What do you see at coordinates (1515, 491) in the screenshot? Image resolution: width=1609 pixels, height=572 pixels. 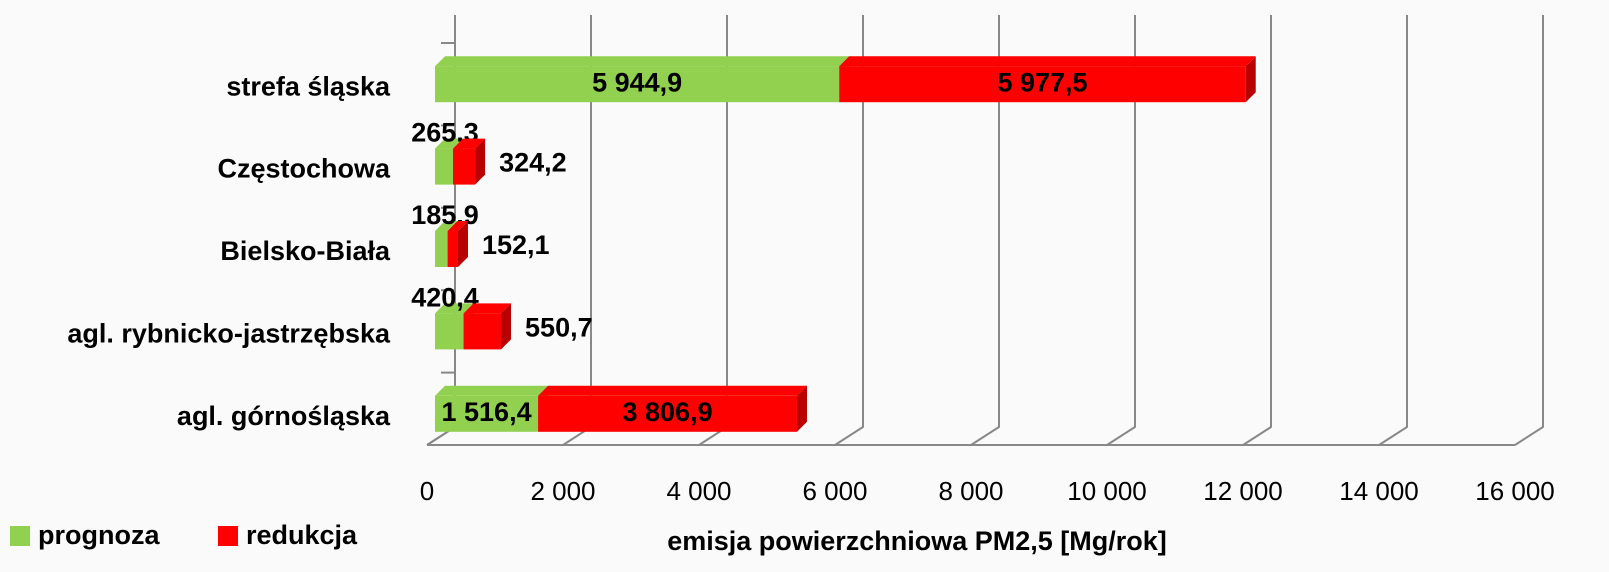 I see `x-tick-label: 16 000` at bounding box center [1515, 491].